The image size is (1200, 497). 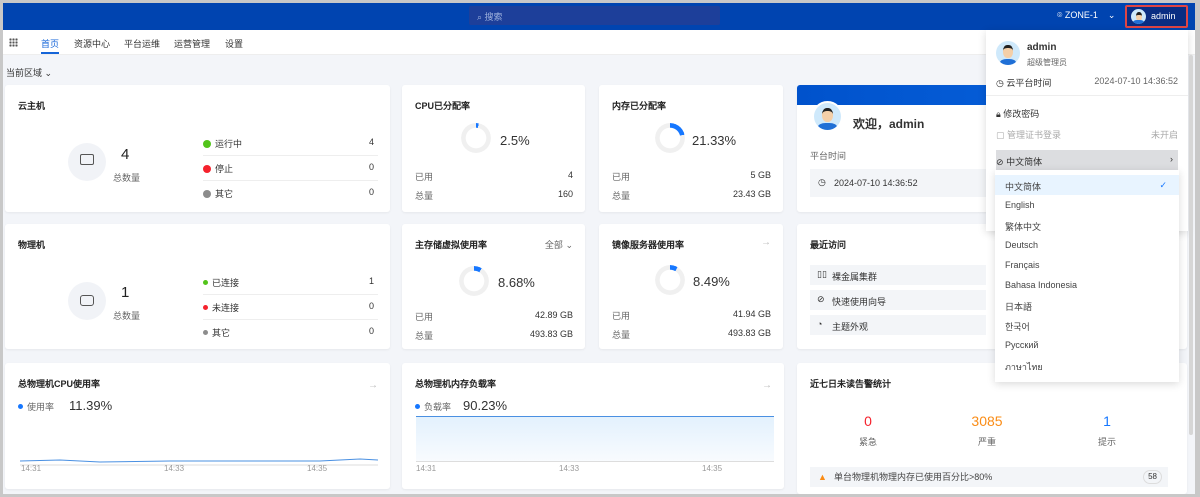 I want to click on scrollbar, so click(x=1191, y=245).